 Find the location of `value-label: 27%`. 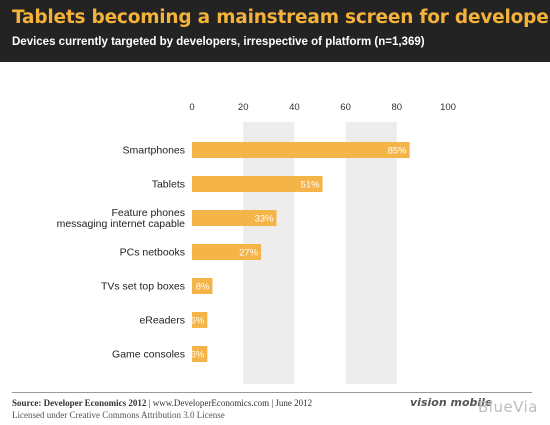

value-label: 27% is located at coordinates (249, 253).